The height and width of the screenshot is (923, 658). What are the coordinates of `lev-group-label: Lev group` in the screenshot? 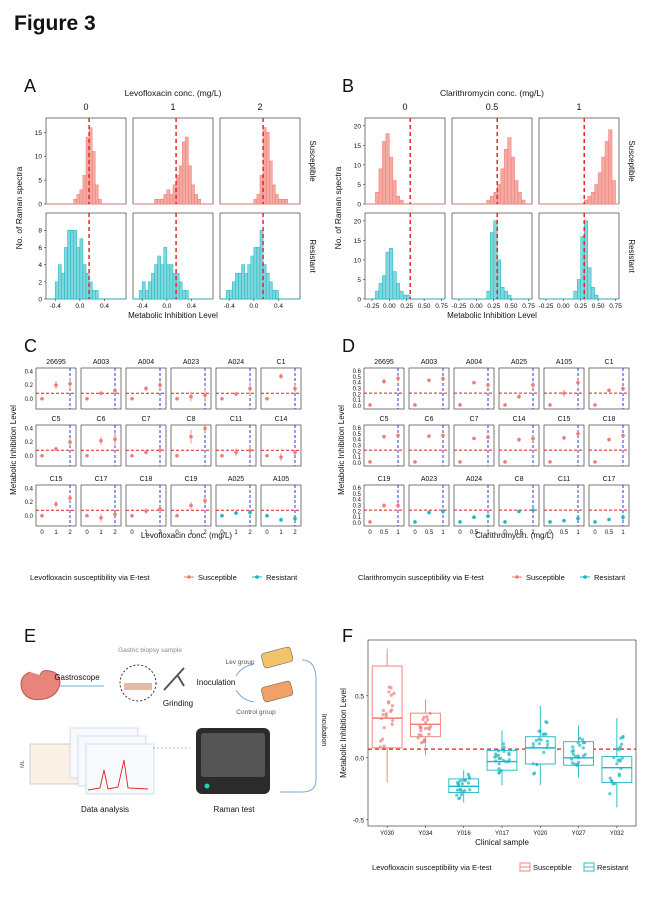 It's located at (240, 662).